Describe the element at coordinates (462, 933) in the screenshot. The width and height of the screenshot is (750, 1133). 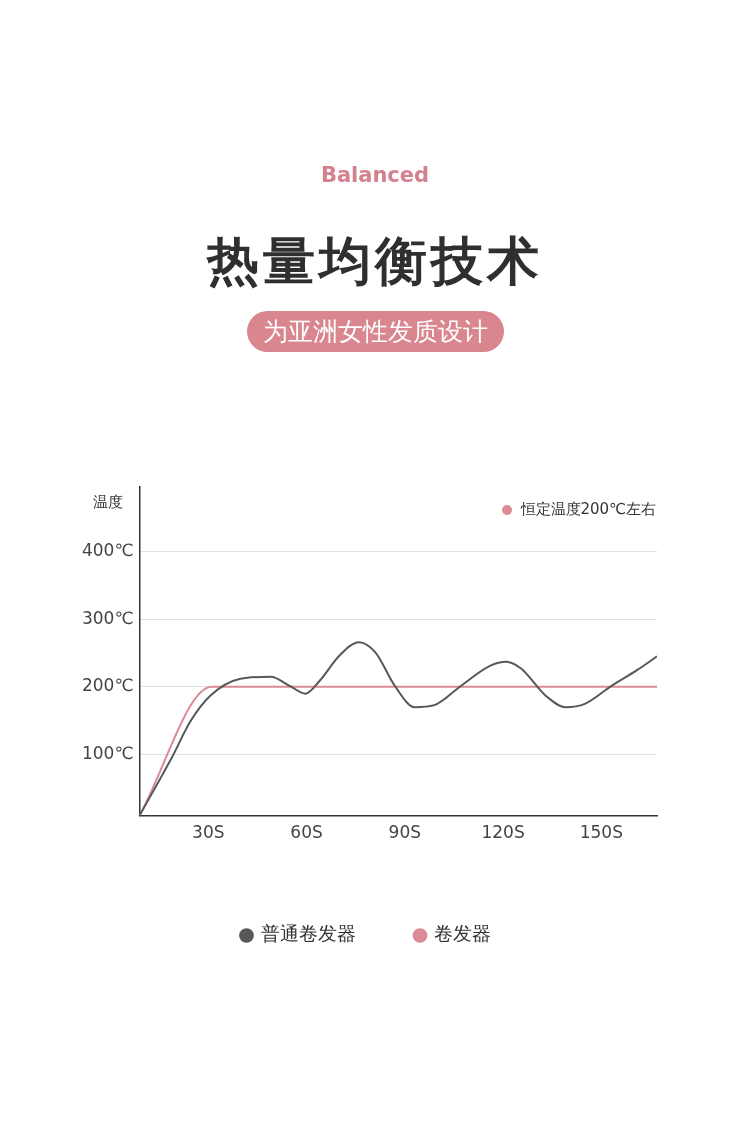
I see `legend-label: 卷发器` at that location.